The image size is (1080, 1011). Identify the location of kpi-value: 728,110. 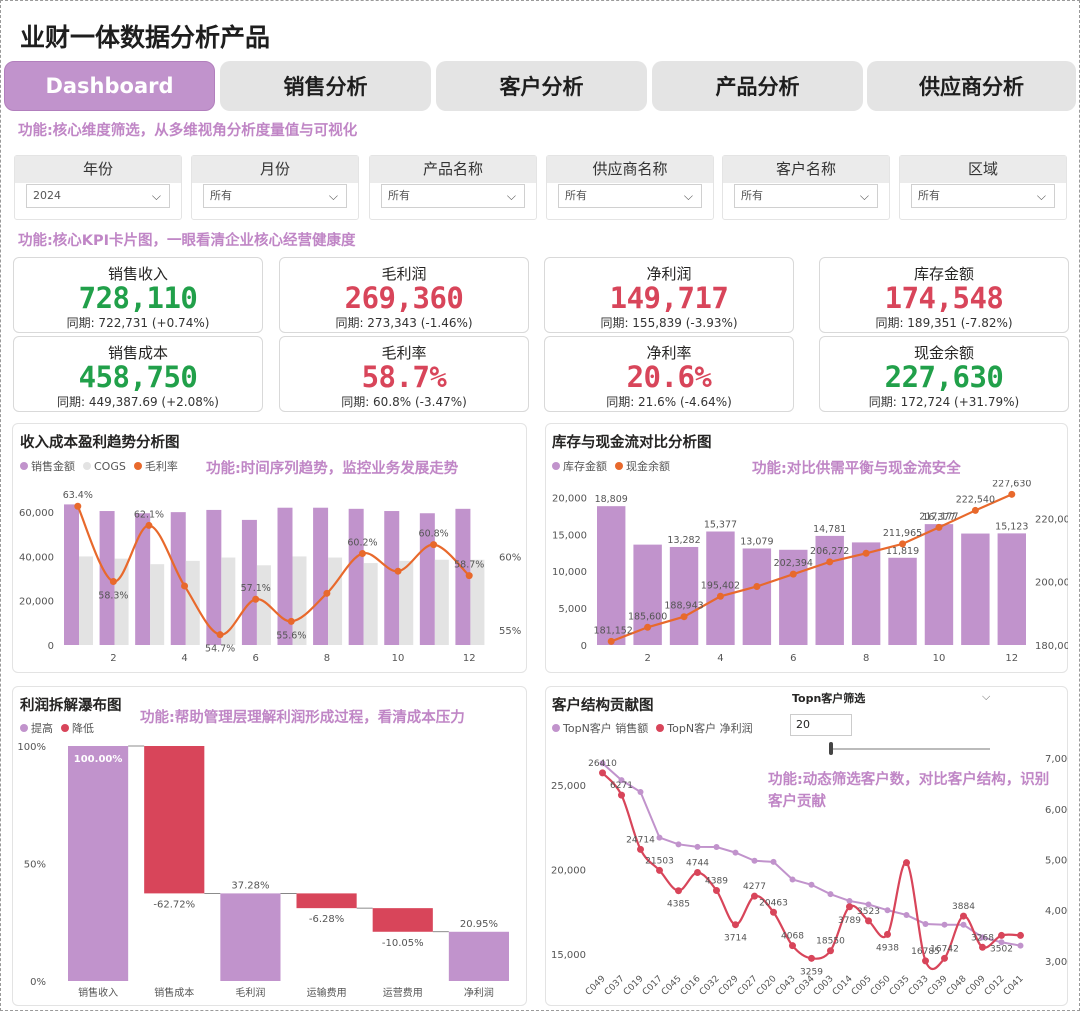
(138, 298).